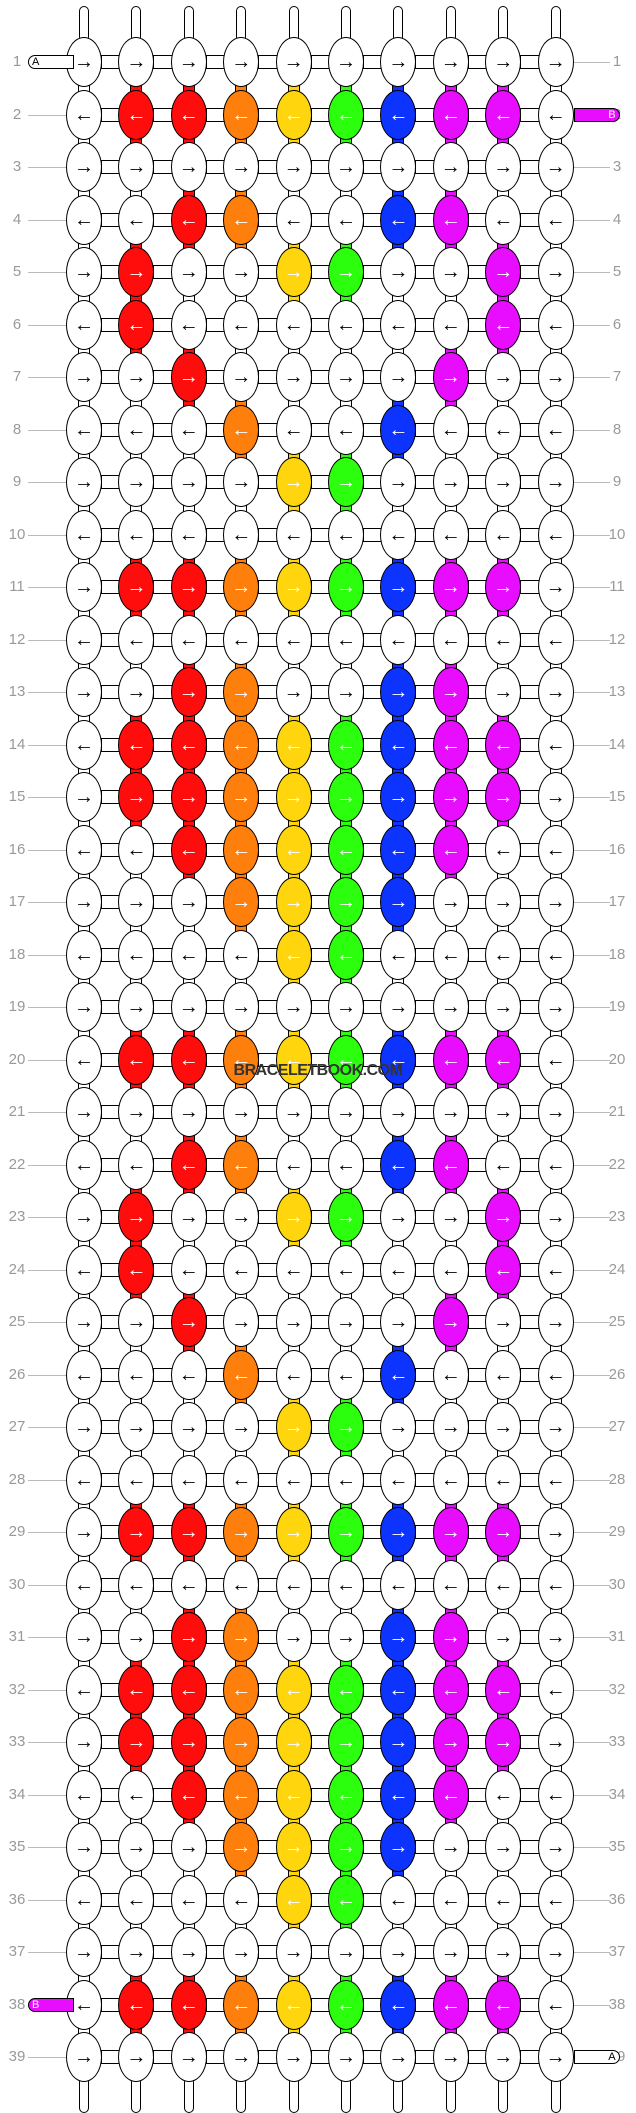 The image size is (636, 2113). Describe the element at coordinates (17, 1794) in the screenshot. I see `row-number-left: 34` at that location.